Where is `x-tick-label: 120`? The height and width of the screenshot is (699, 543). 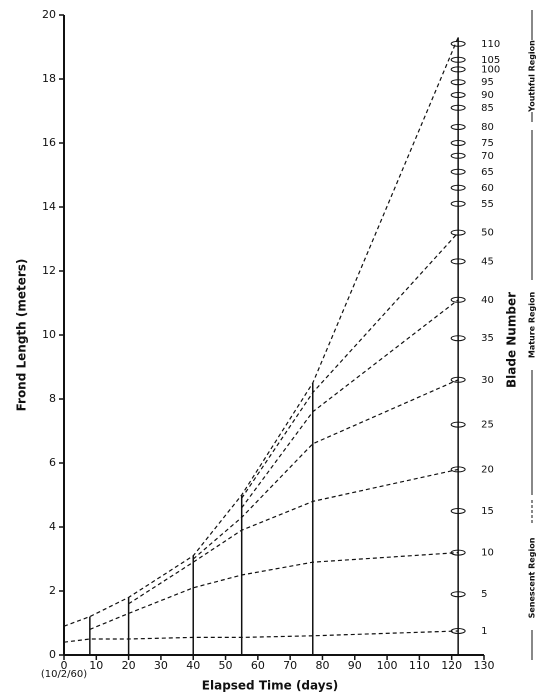
x-tick-label: 120 is located at coordinates (451, 665).